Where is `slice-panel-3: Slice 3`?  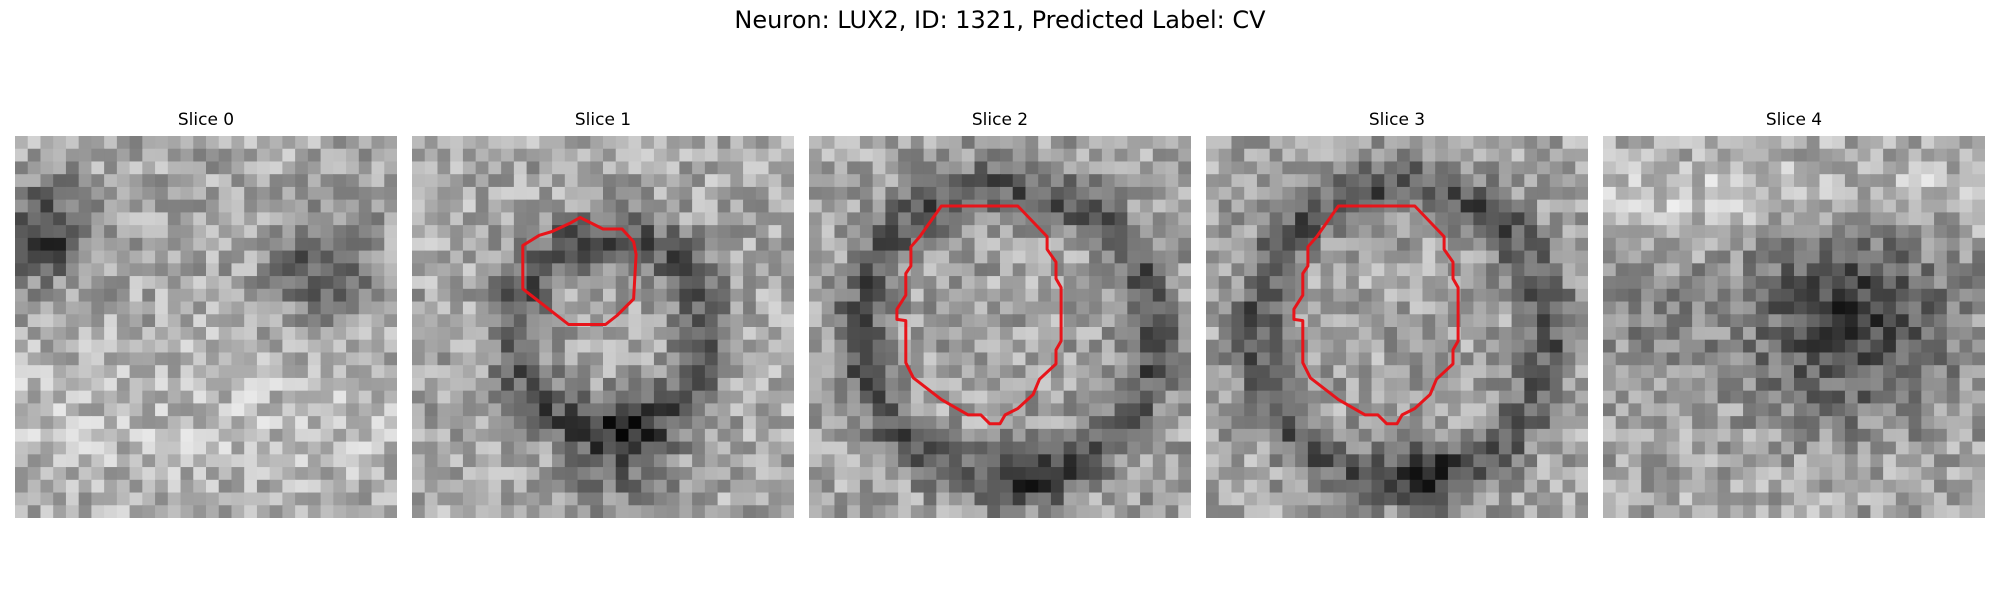
slice-panel-3: Slice 3 is located at coordinates (1397, 313).